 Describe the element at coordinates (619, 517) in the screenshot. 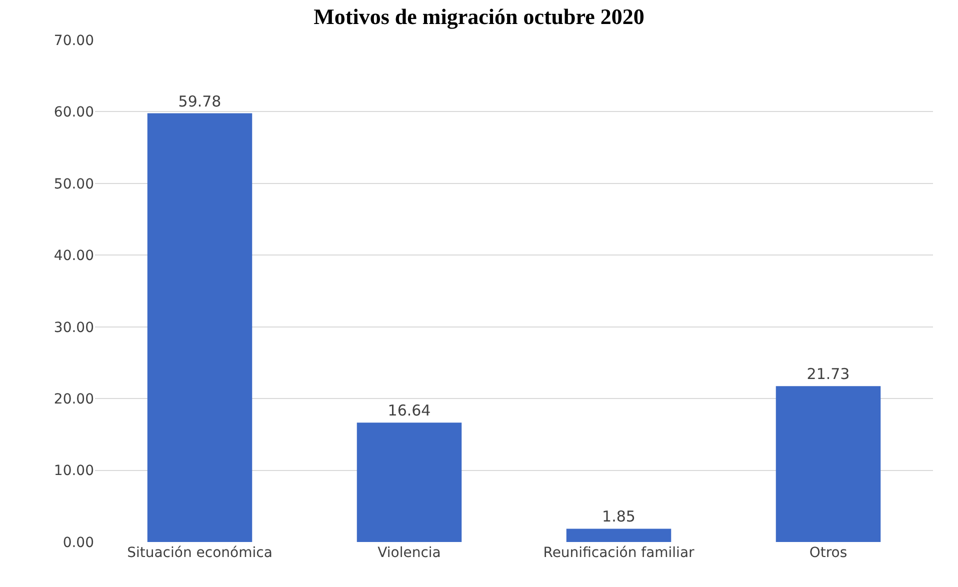

I see `data-label: 1.85` at that location.